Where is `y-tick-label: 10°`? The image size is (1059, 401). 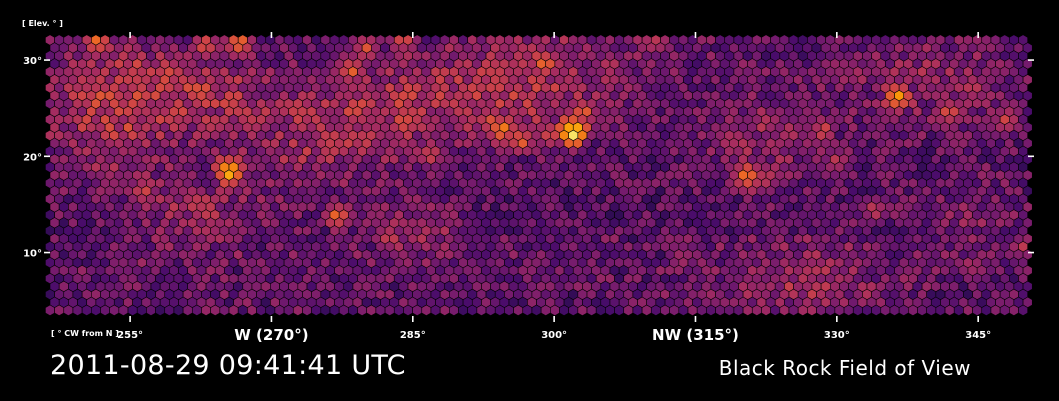 y-tick-label: 10° is located at coordinates (32, 254).